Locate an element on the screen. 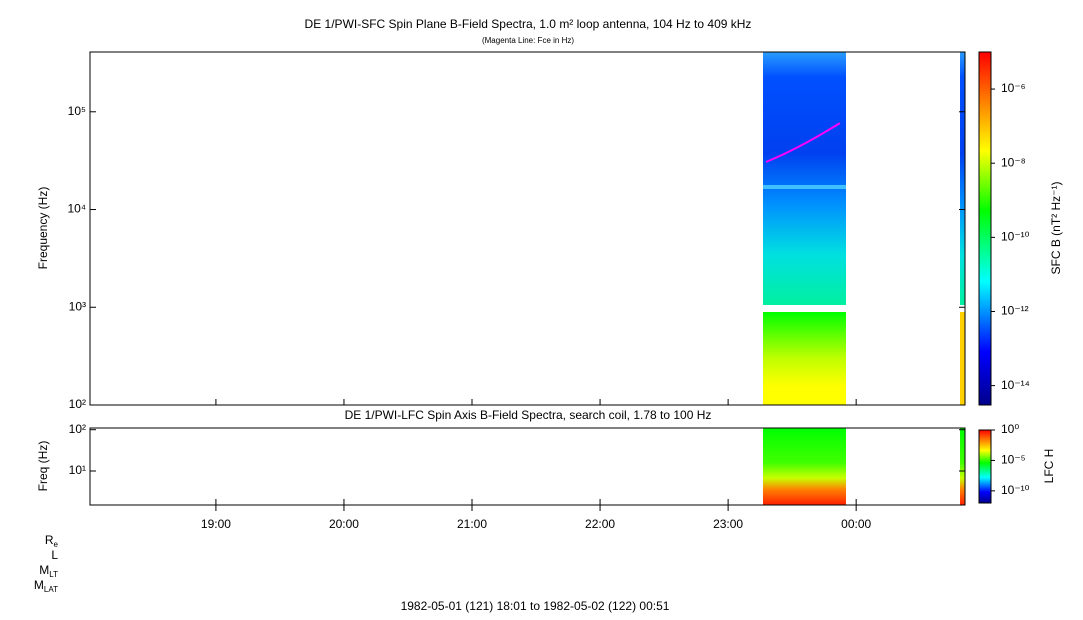 Image resolution: width=1083 pixels, height=620 pixels. colorbar-tick-label: 10⁻¹⁴ is located at coordinates (1015, 385).